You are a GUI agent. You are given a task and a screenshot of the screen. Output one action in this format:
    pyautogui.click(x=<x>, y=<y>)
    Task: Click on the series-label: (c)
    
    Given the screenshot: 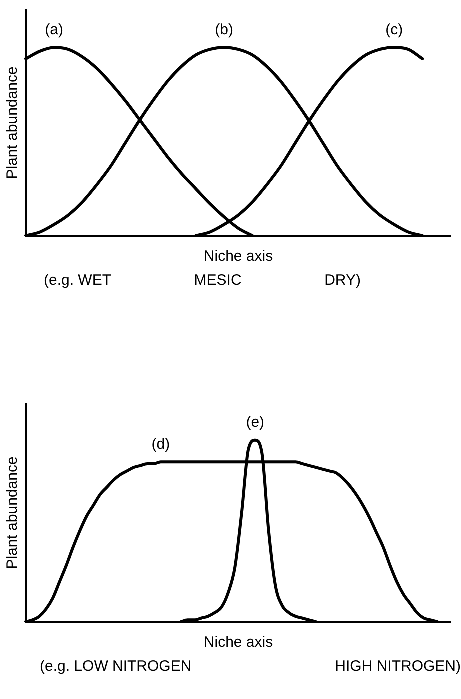 What is the action you would take?
    pyautogui.click(x=395, y=29)
    